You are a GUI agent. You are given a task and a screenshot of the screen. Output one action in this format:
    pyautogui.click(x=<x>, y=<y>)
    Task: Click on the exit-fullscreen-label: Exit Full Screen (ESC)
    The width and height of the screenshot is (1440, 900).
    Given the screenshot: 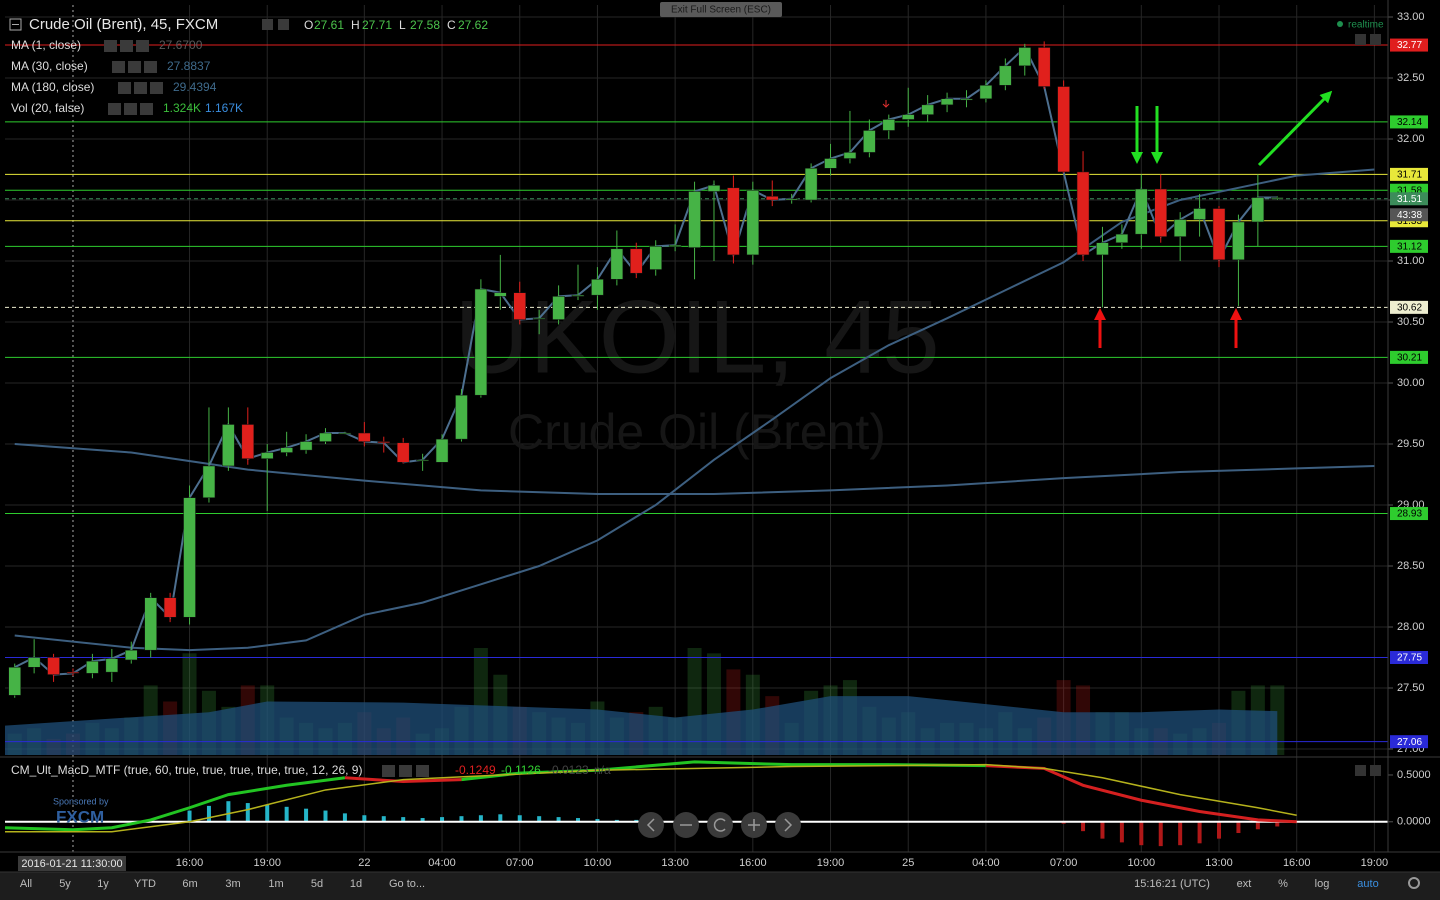 What is the action you would take?
    pyautogui.click(x=721, y=10)
    